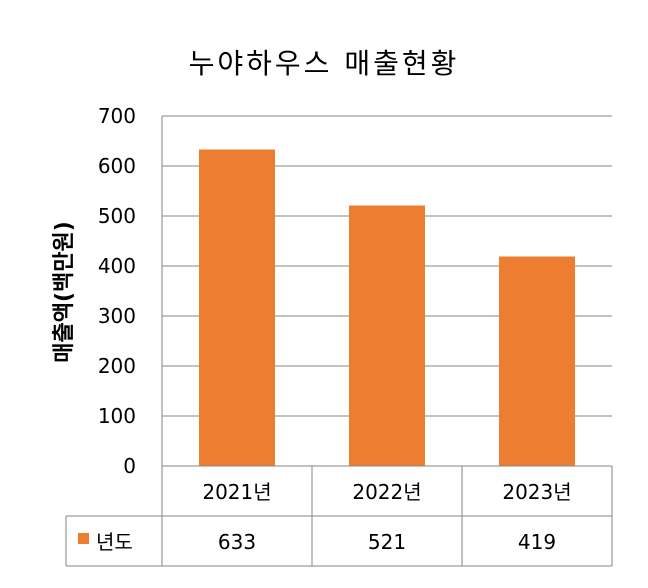  What do you see at coordinates (129, 466) in the screenshot?
I see `y-tick-label: 0` at bounding box center [129, 466].